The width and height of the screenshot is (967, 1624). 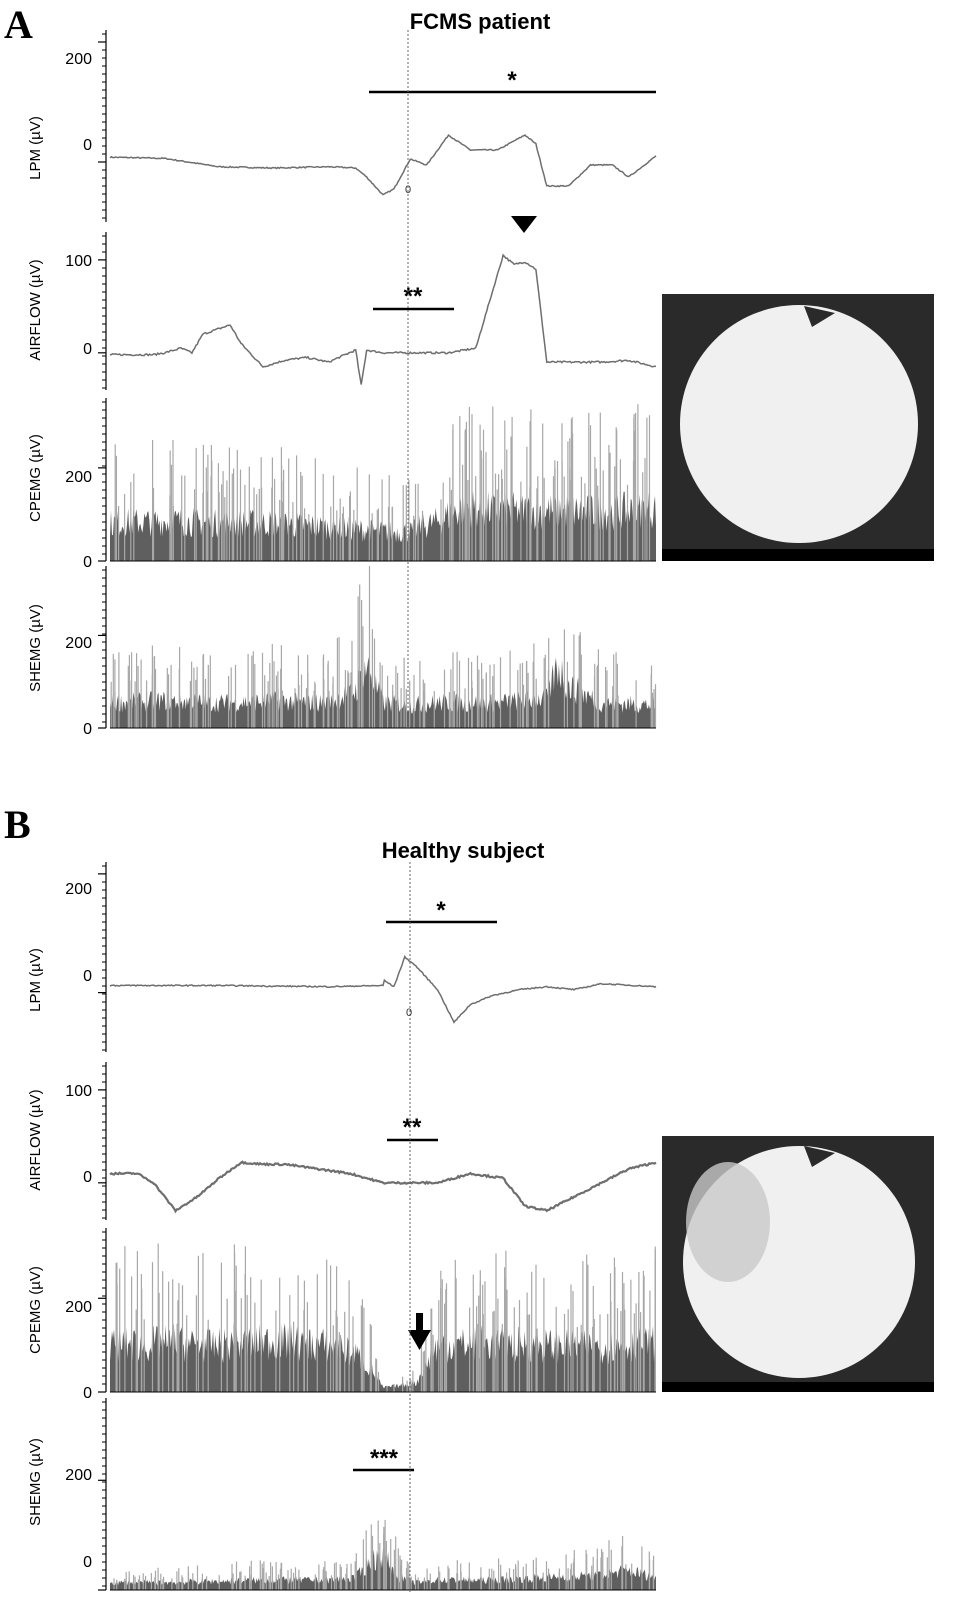 I want to click on lpm-channel-a: LPM (µV) 200 0, so click(x=342, y=126).